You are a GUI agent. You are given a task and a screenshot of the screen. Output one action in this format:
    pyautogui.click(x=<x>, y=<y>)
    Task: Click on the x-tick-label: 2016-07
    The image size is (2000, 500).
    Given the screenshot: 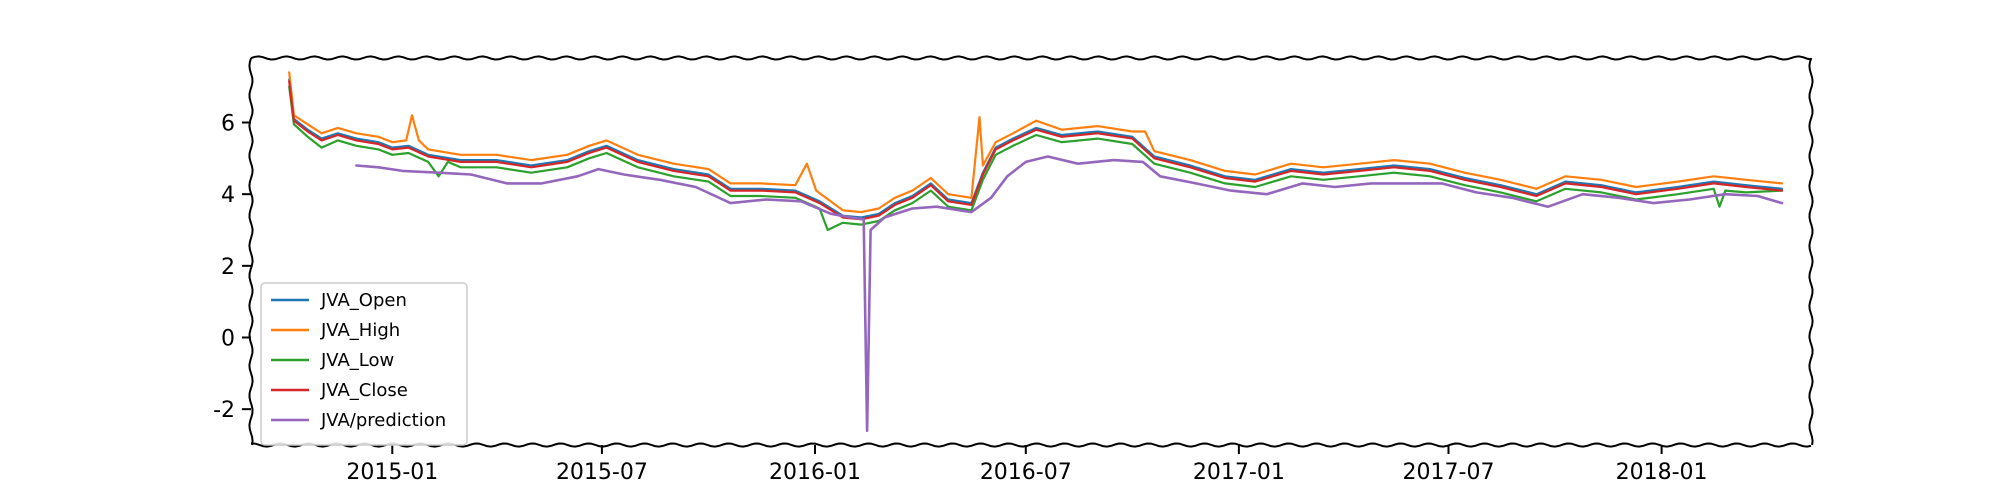 What is the action you would take?
    pyautogui.click(x=1026, y=472)
    